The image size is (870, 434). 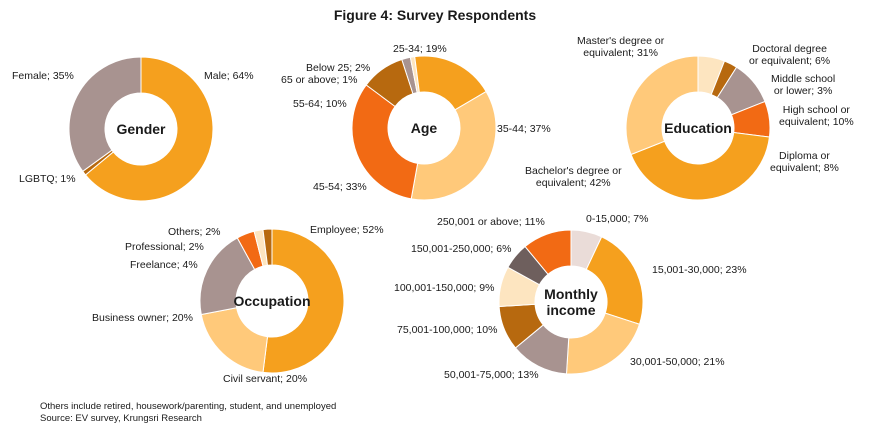 I want to click on age-label-45-54: 45-54; 33%, so click(x=340, y=187).